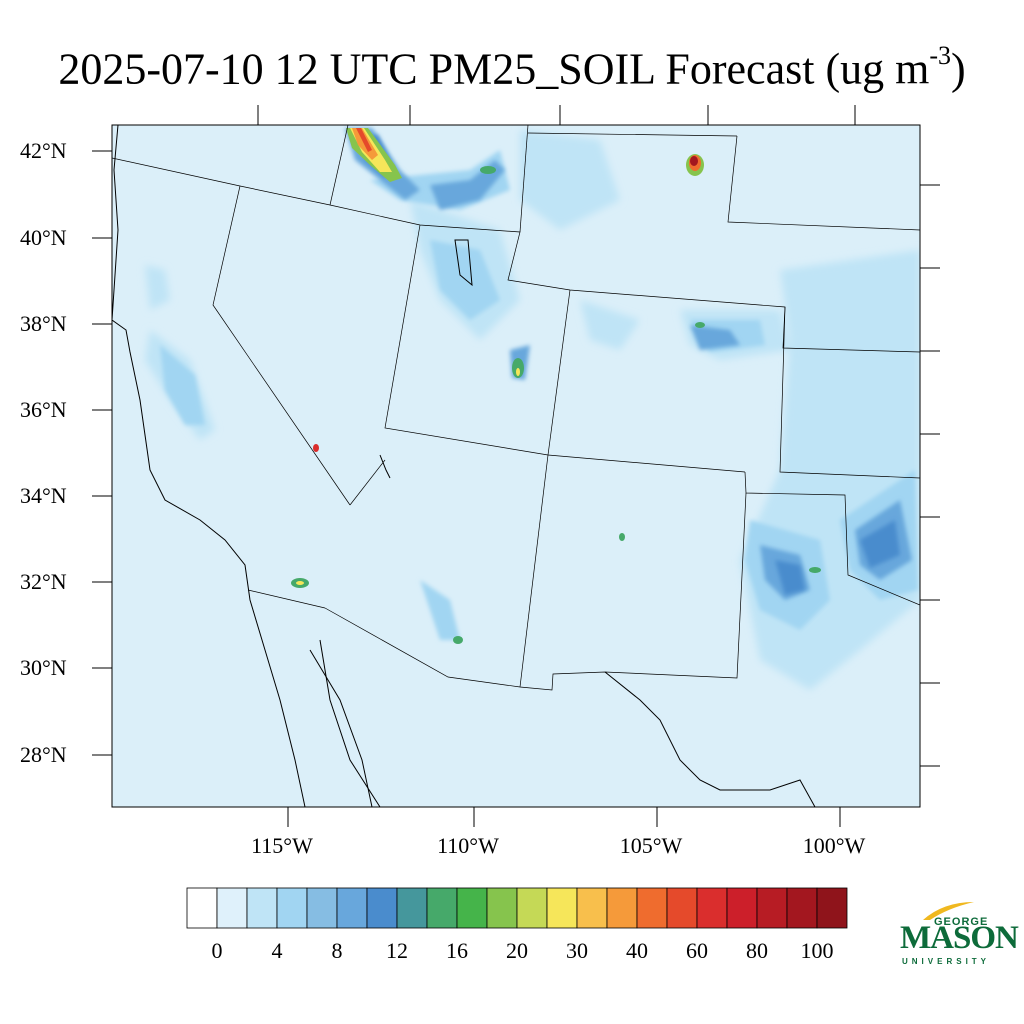 This screenshot has width=1024, height=1024. What do you see at coordinates (757, 950) in the screenshot?
I see `colorbar-tick-label: 80` at bounding box center [757, 950].